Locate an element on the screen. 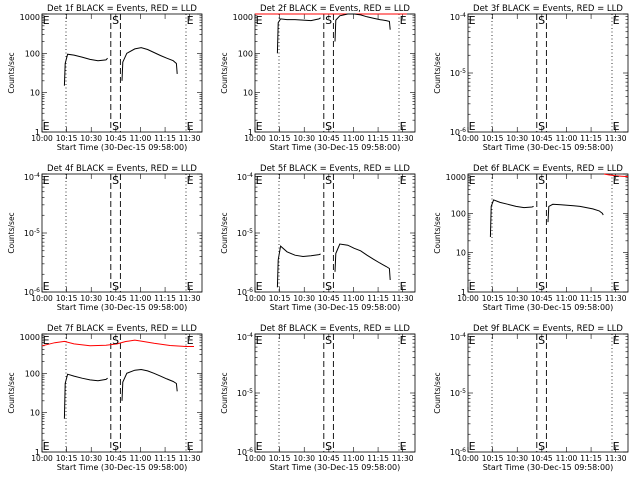  chart-title: Det 8f BLACK = Events, RED = LLD is located at coordinates (335, 329).